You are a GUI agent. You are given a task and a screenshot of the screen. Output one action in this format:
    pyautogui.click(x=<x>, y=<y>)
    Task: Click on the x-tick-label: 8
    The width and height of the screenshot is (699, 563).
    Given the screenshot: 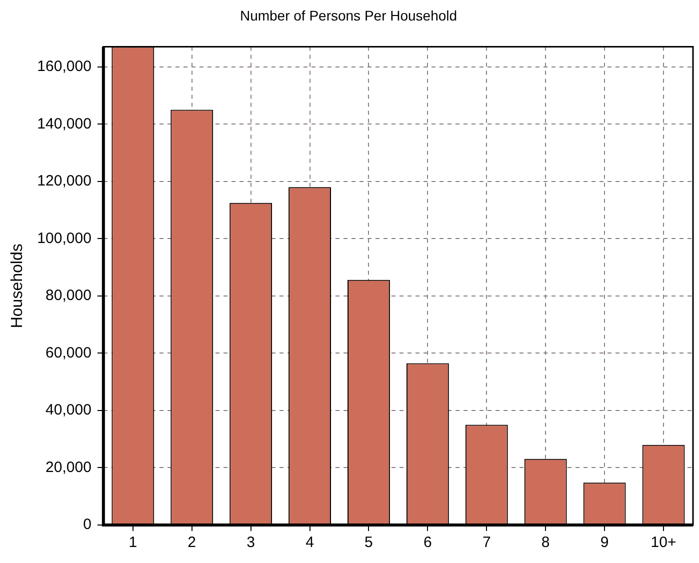 What is the action you would take?
    pyautogui.click(x=545, y=543)
    